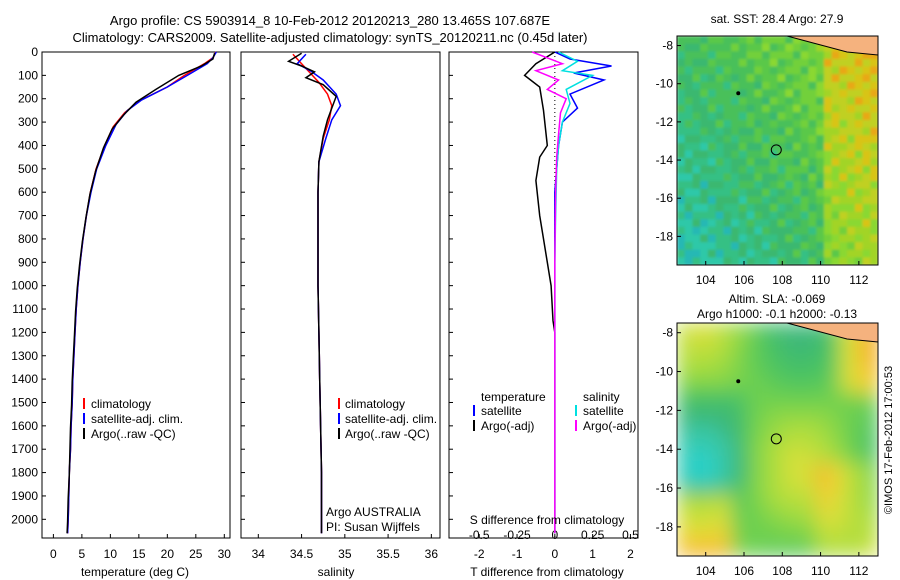  Describe the element at coordinates (24, 426) in the screenshot. I see `y-tick-label: 1600` at that location.